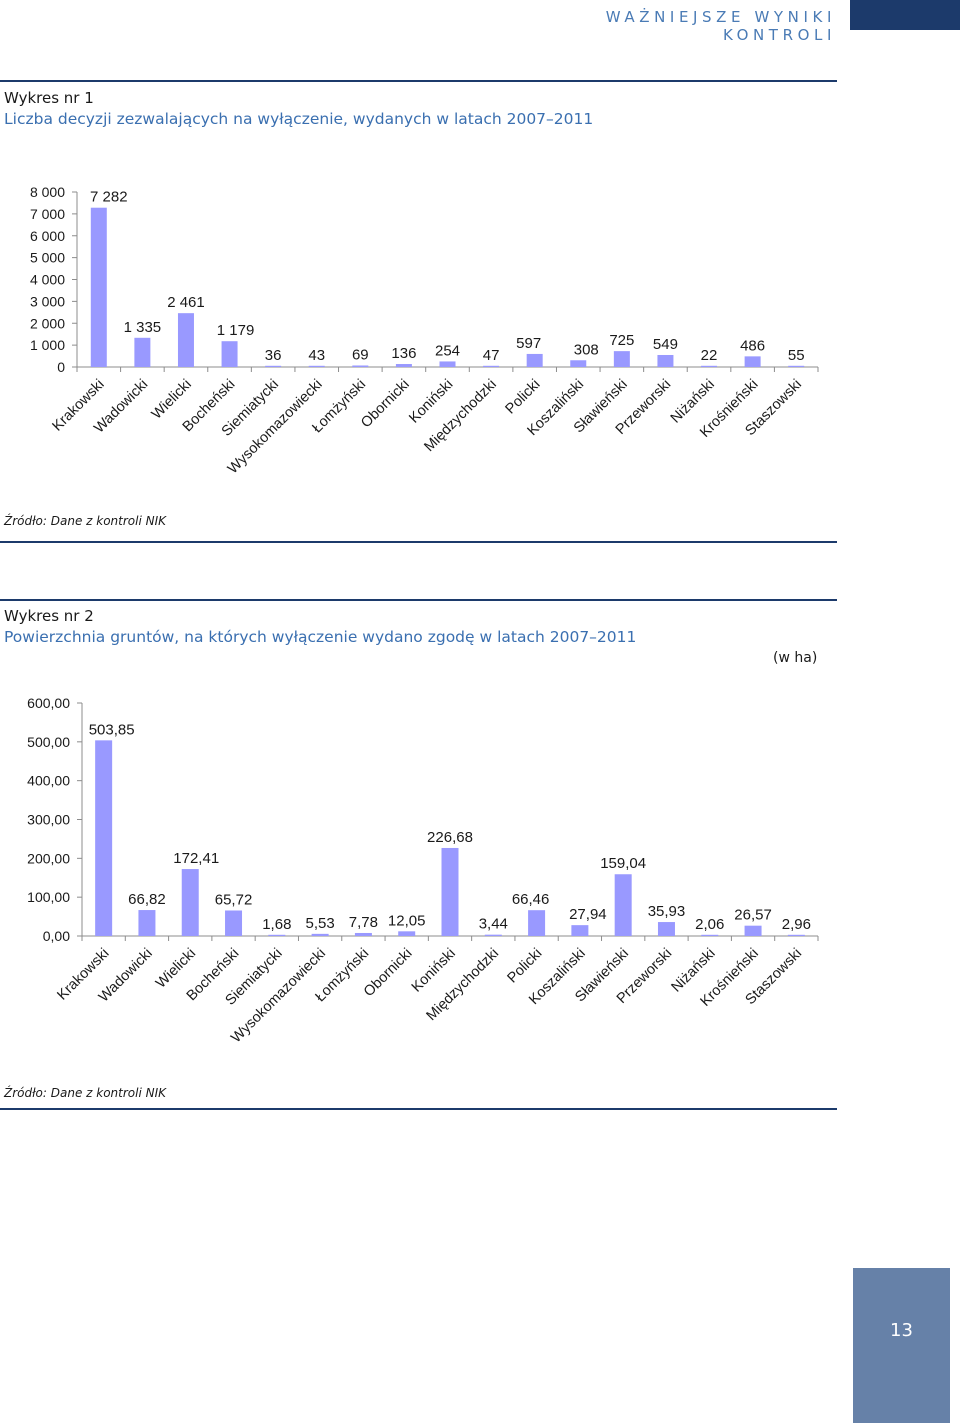 This screenshot has height=1423, width=960. What do you see at coordinates (418, 1109) in the screenshot?
I see `figure-2-bottom-rule` at bounding box center [418, 1109].